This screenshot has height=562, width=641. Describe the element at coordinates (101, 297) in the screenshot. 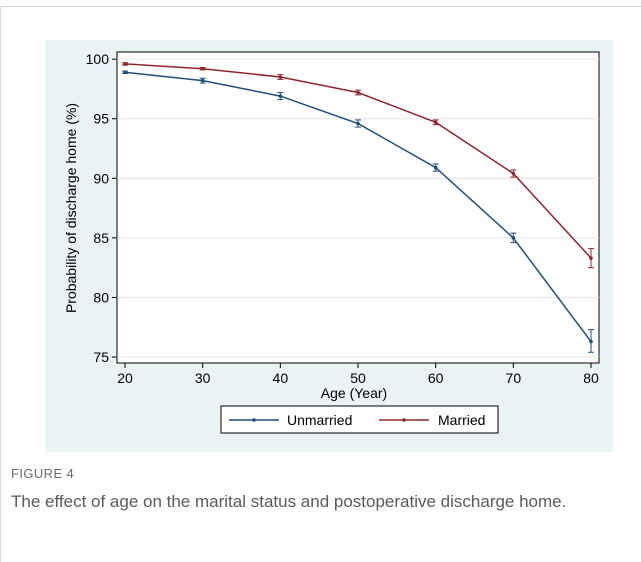

I see `y-tick-label: 80` at that location.